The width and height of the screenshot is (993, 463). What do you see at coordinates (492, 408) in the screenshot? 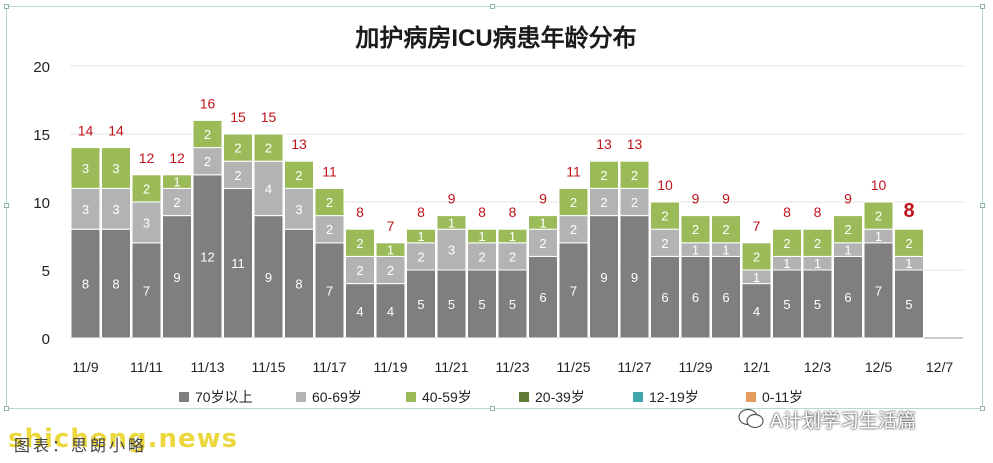
I see `resize-handle-bottom` at bounding box center [492, 408].